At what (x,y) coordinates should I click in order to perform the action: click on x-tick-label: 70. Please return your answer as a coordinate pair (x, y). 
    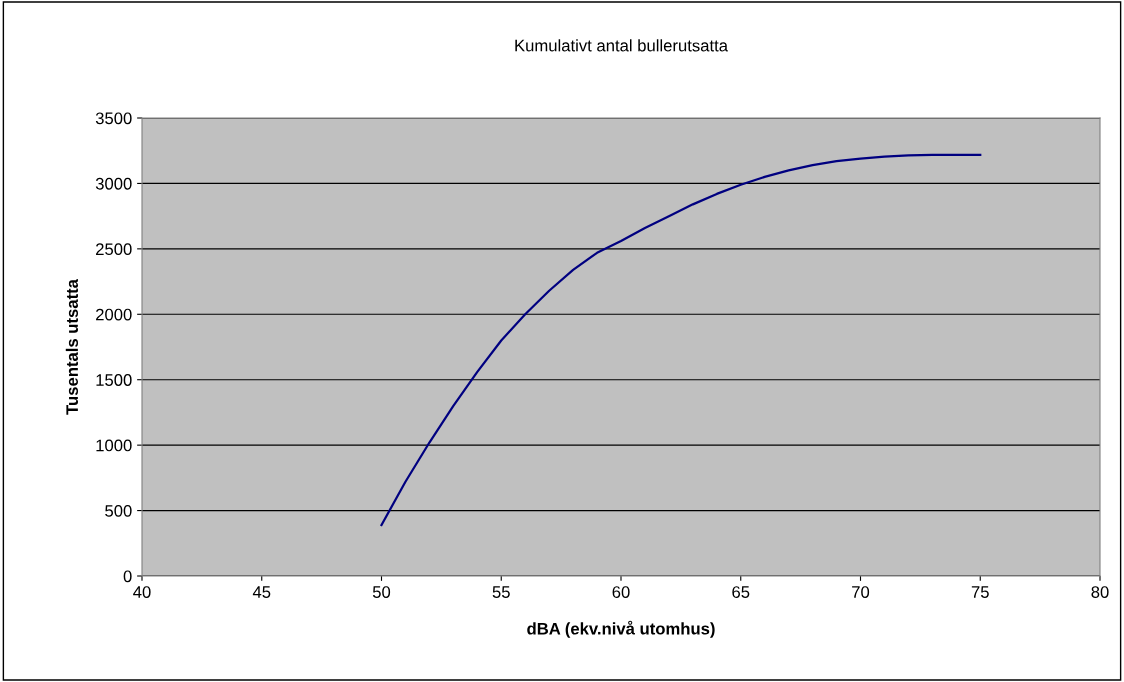
    Looking at the image, I should click on (861, 592).